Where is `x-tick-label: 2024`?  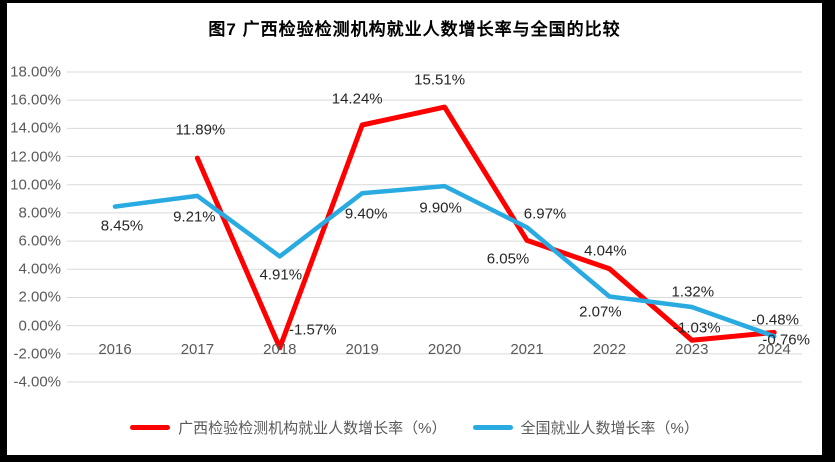
x-tick-label: 2024 is located at coordinates (774, 349).